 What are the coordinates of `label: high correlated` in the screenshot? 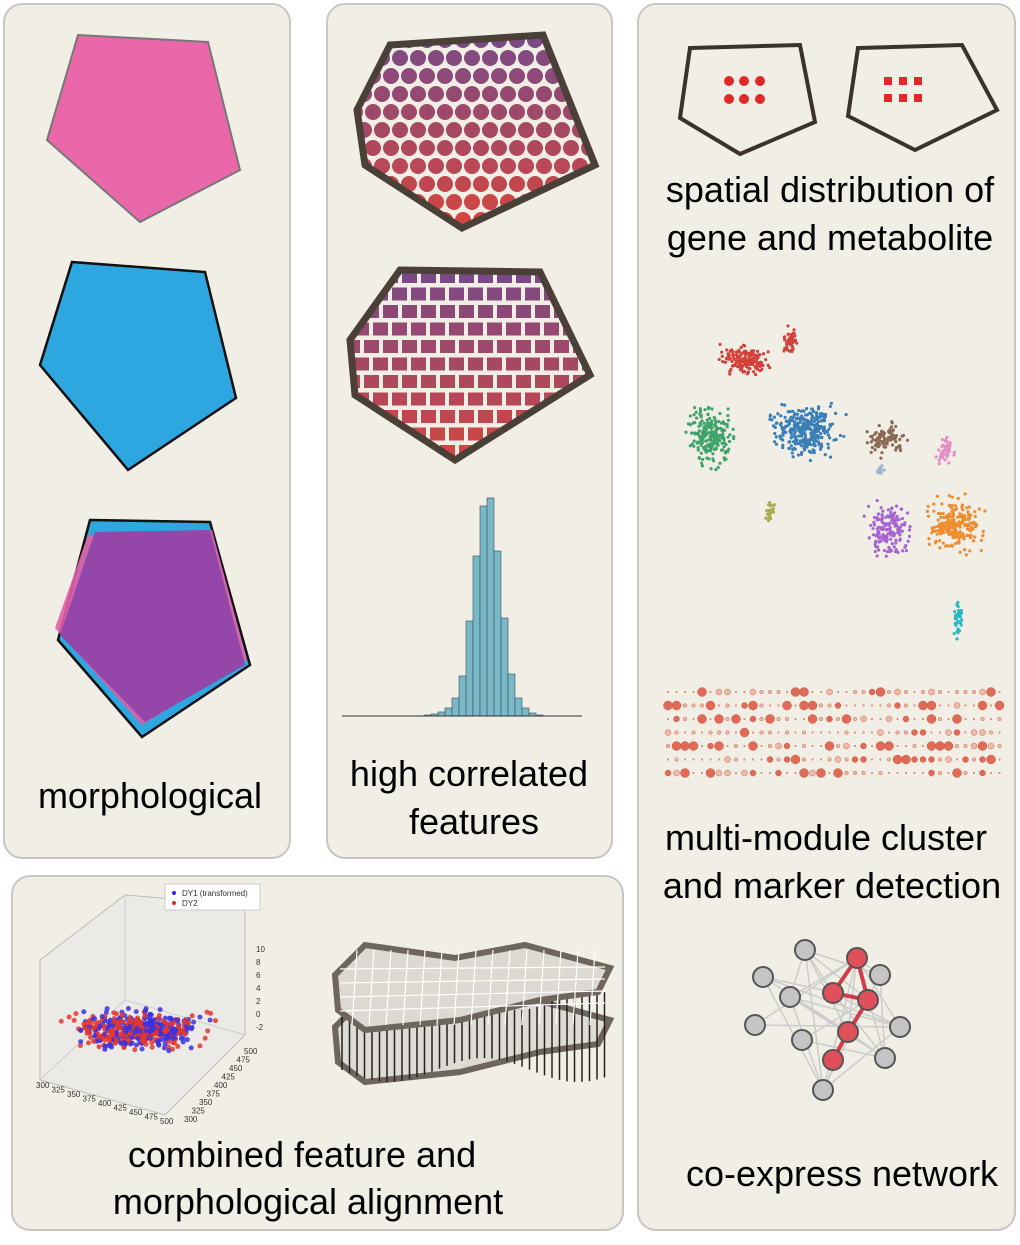 It's located at (469, 773).